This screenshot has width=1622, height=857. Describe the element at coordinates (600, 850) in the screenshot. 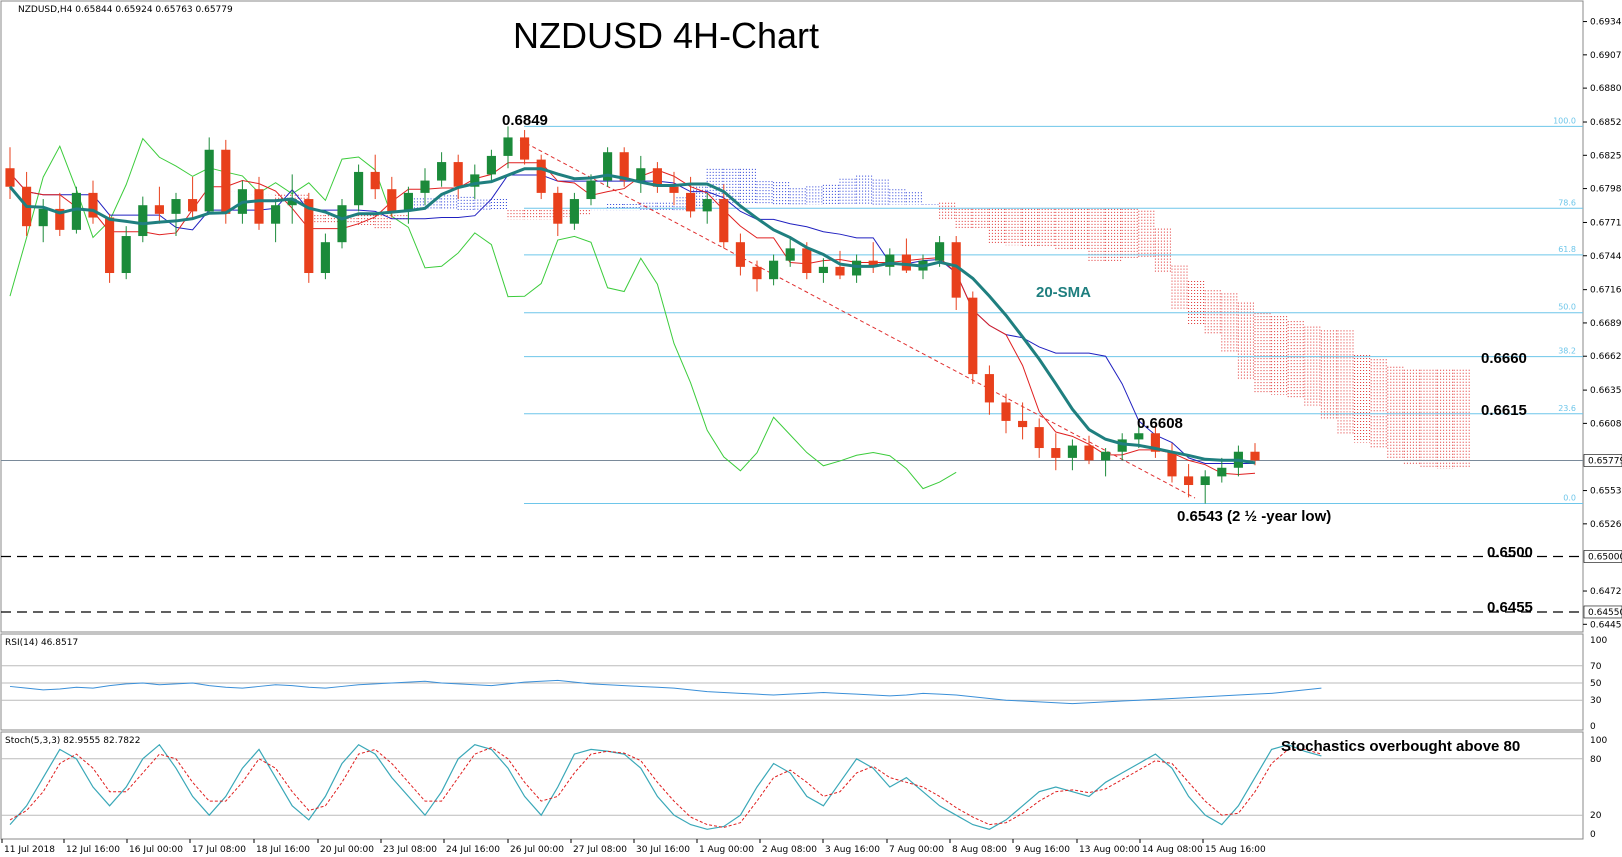

I see `time-tick-label: 27 Jul 08:00` at that location.